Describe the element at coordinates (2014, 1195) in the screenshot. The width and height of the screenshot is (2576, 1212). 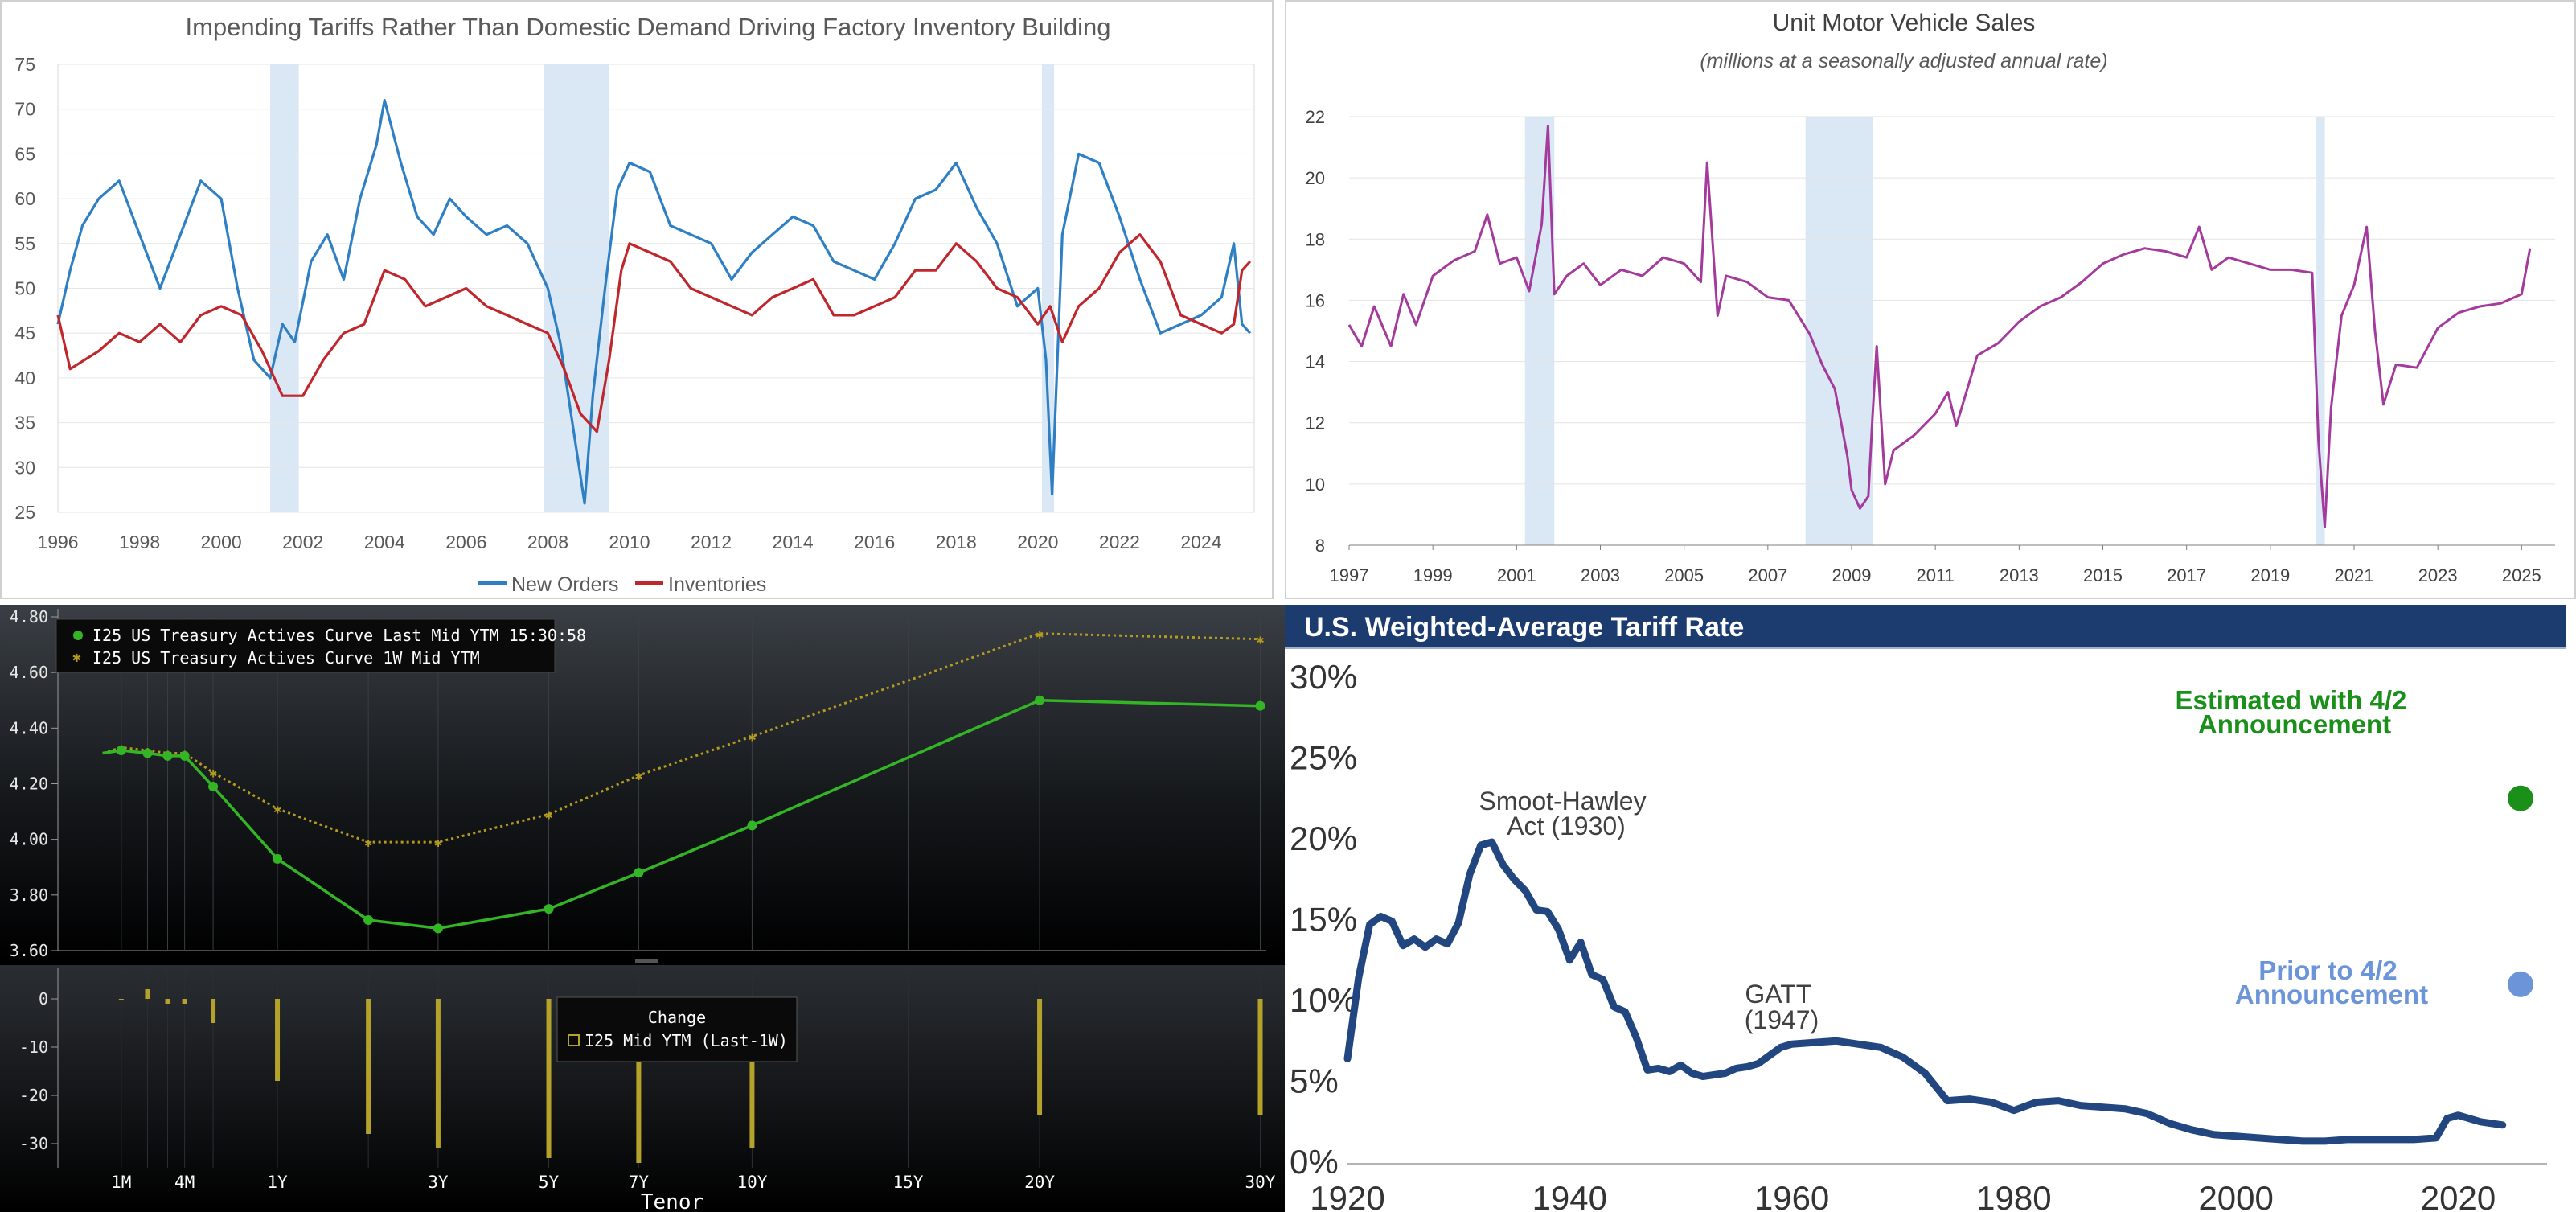
I see `x-tick-label: 1980` at that location.